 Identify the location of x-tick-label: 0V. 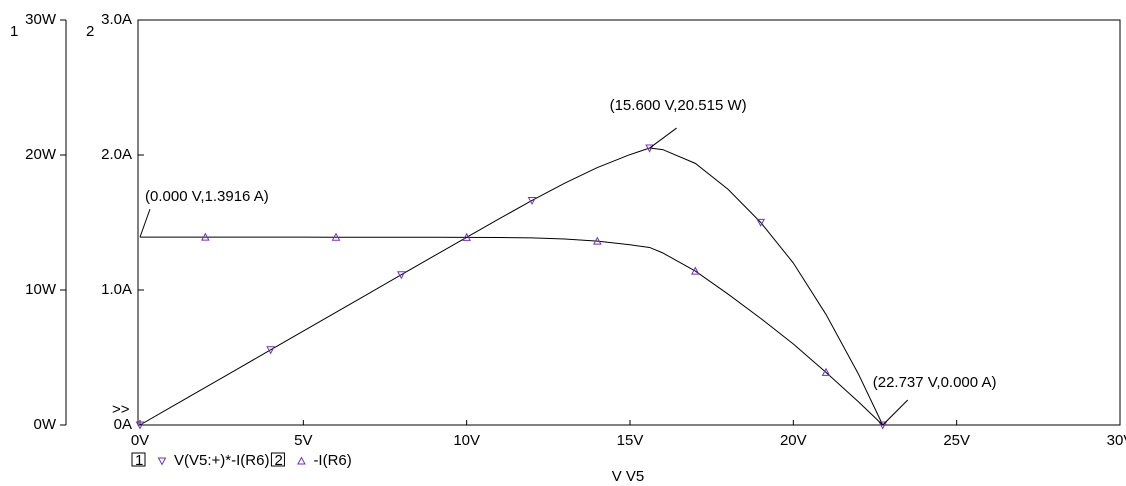
(140, 440).